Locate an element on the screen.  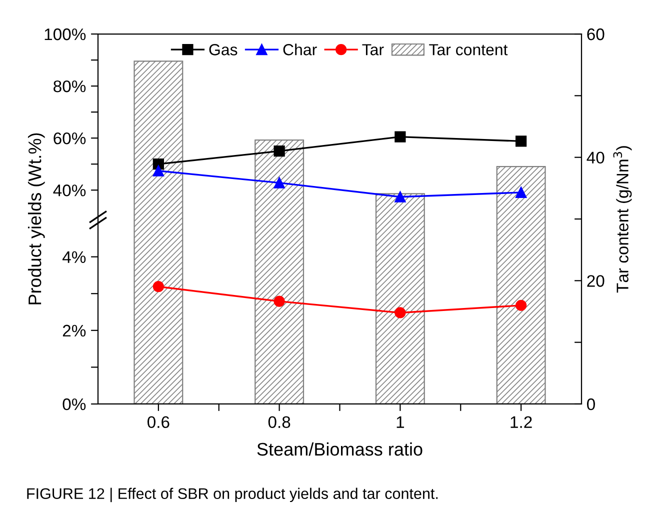
y-tick-label: 80% is located at coordinates (70, 86).